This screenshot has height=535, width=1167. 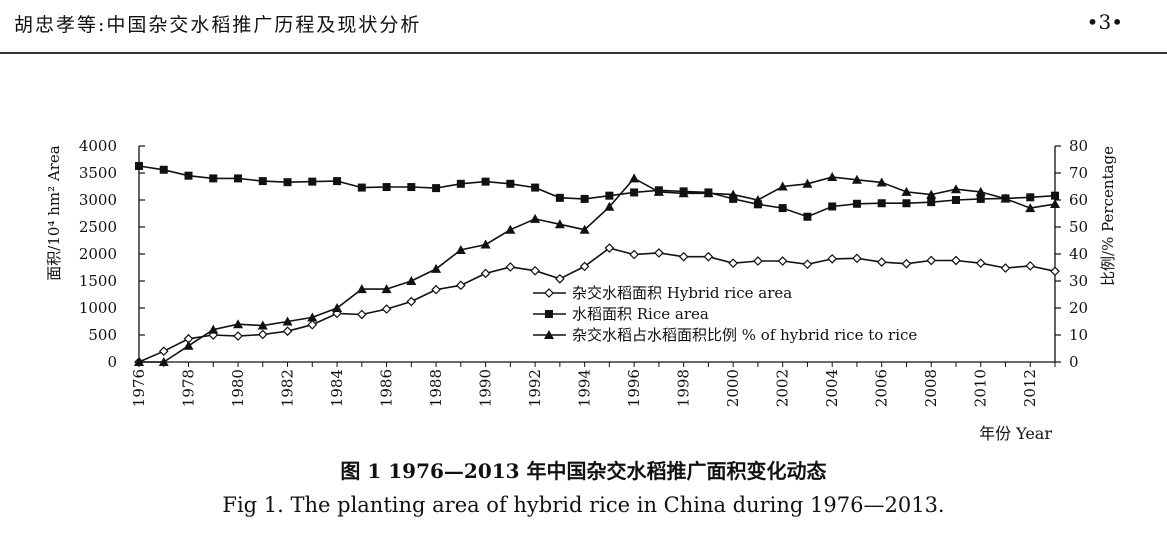 What do you see at coordinates (1074, 362) in the screenshot?
I see `right-tick-label: 0` at bounding box center [1074, 362].